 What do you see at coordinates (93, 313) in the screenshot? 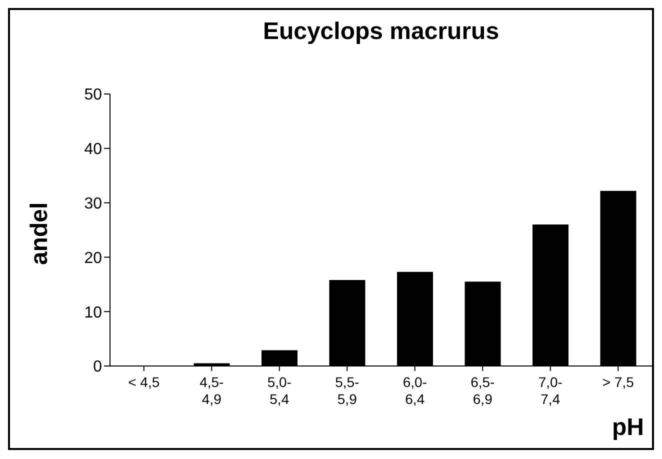
I see `y-tick-label: 10` at bounding box center [93, 313].